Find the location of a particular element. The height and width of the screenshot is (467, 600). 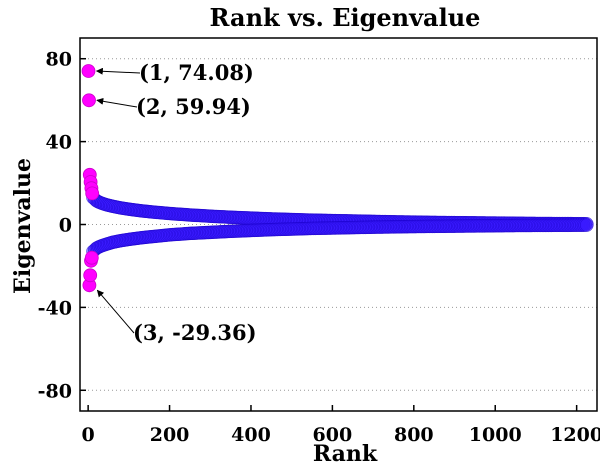

highlighted-points is located at coordinates (90, 178).